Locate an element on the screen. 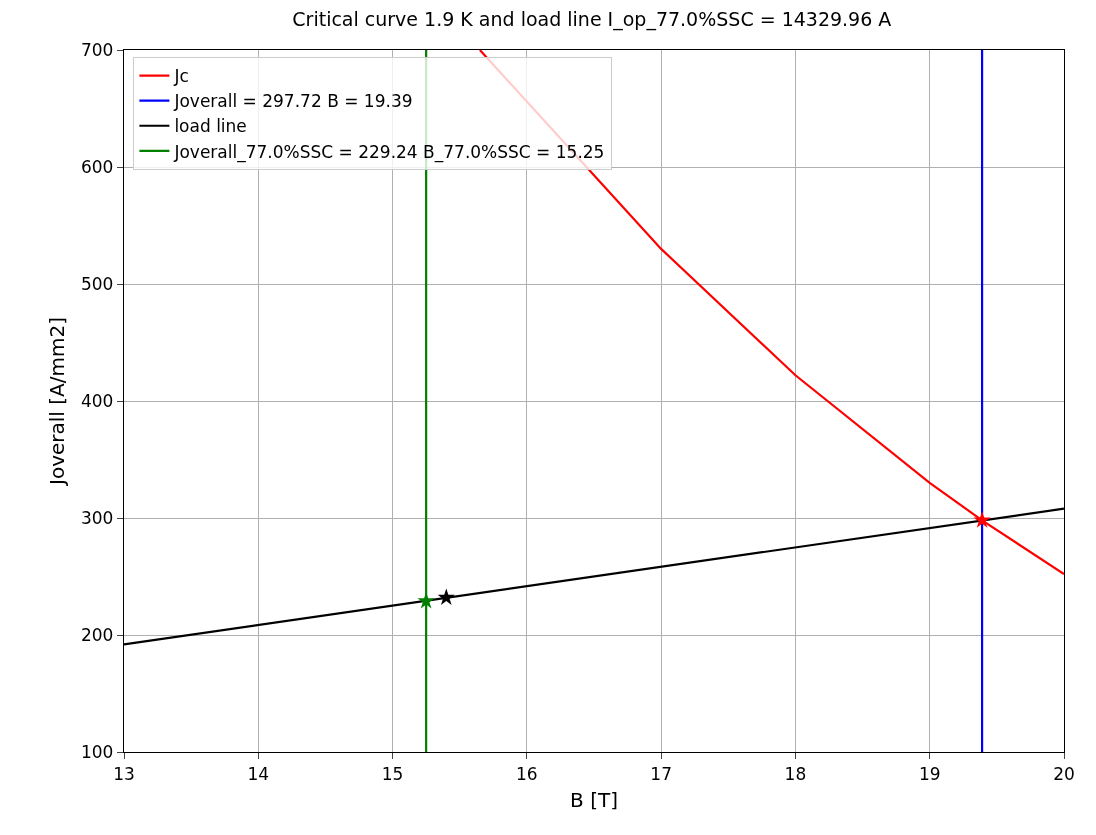 The height and width of the screenshot is (835, 1096). x-tick-label: 14 is located at coordinates (258, 773).